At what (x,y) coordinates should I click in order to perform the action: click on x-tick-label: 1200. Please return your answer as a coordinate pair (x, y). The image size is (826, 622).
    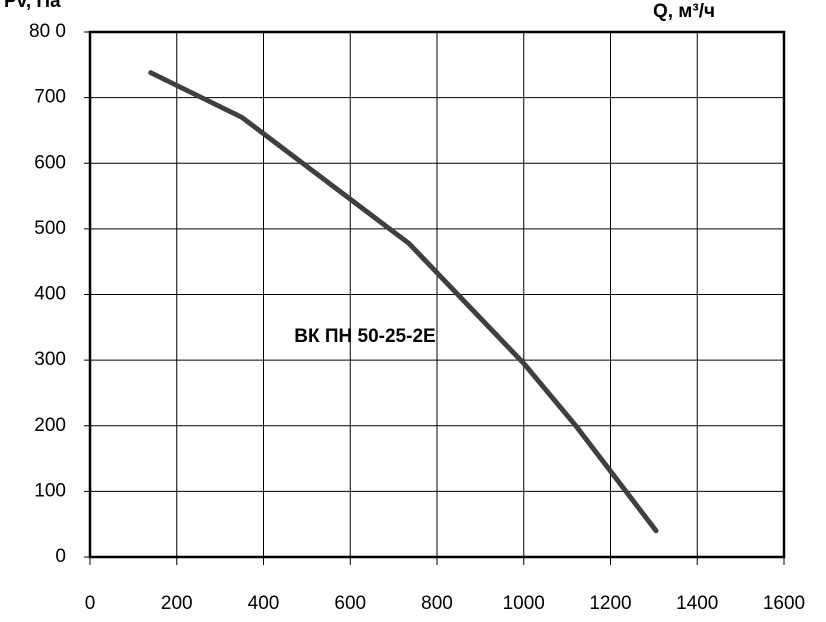
    Looking at the image, I should click on (610, 603).